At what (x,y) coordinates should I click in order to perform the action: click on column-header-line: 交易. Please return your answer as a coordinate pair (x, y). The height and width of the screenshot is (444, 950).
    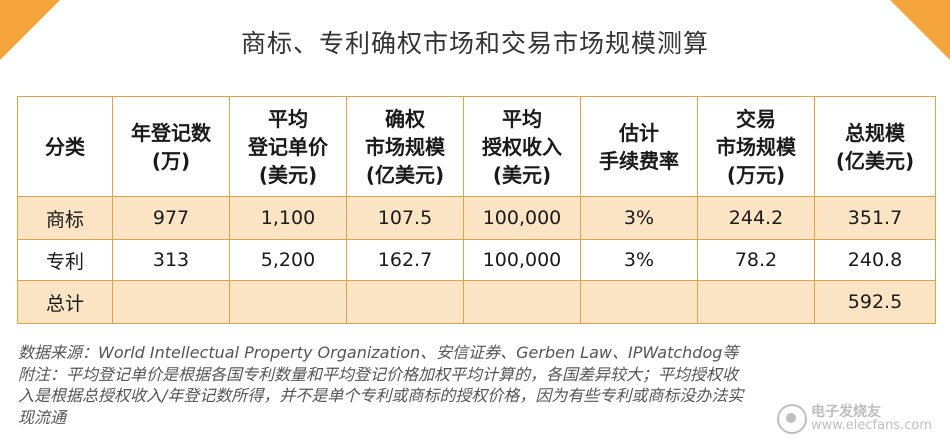
    Looking at the image, I should click on (756, 118).